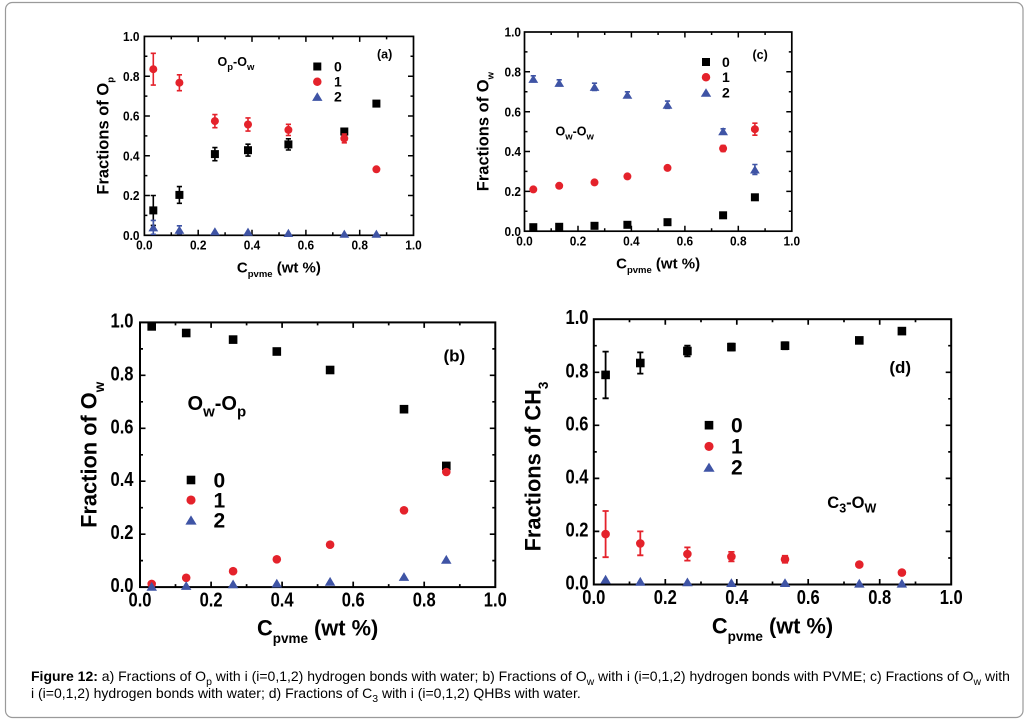  I want to click on svg-text: Ow-Ow, so click(575, 134).